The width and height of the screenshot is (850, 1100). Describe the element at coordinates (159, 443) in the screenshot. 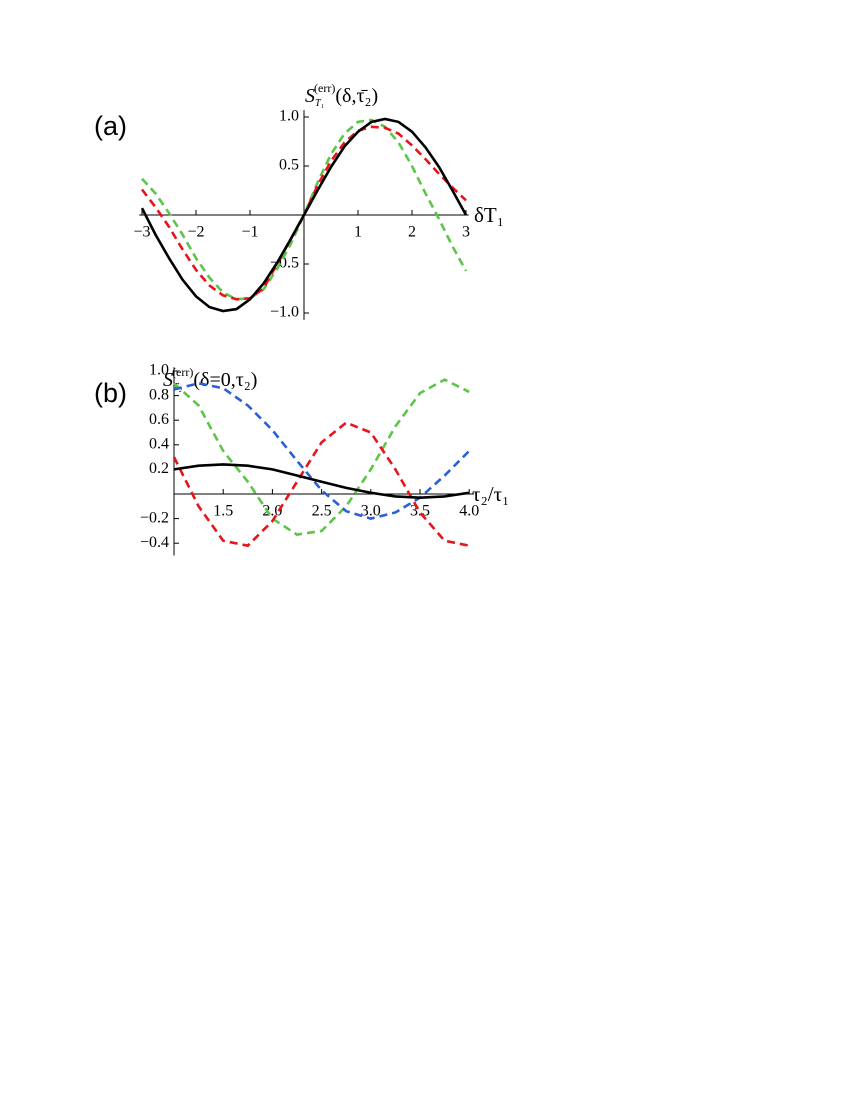

I see `y-tick-label: 0.4` at that location.